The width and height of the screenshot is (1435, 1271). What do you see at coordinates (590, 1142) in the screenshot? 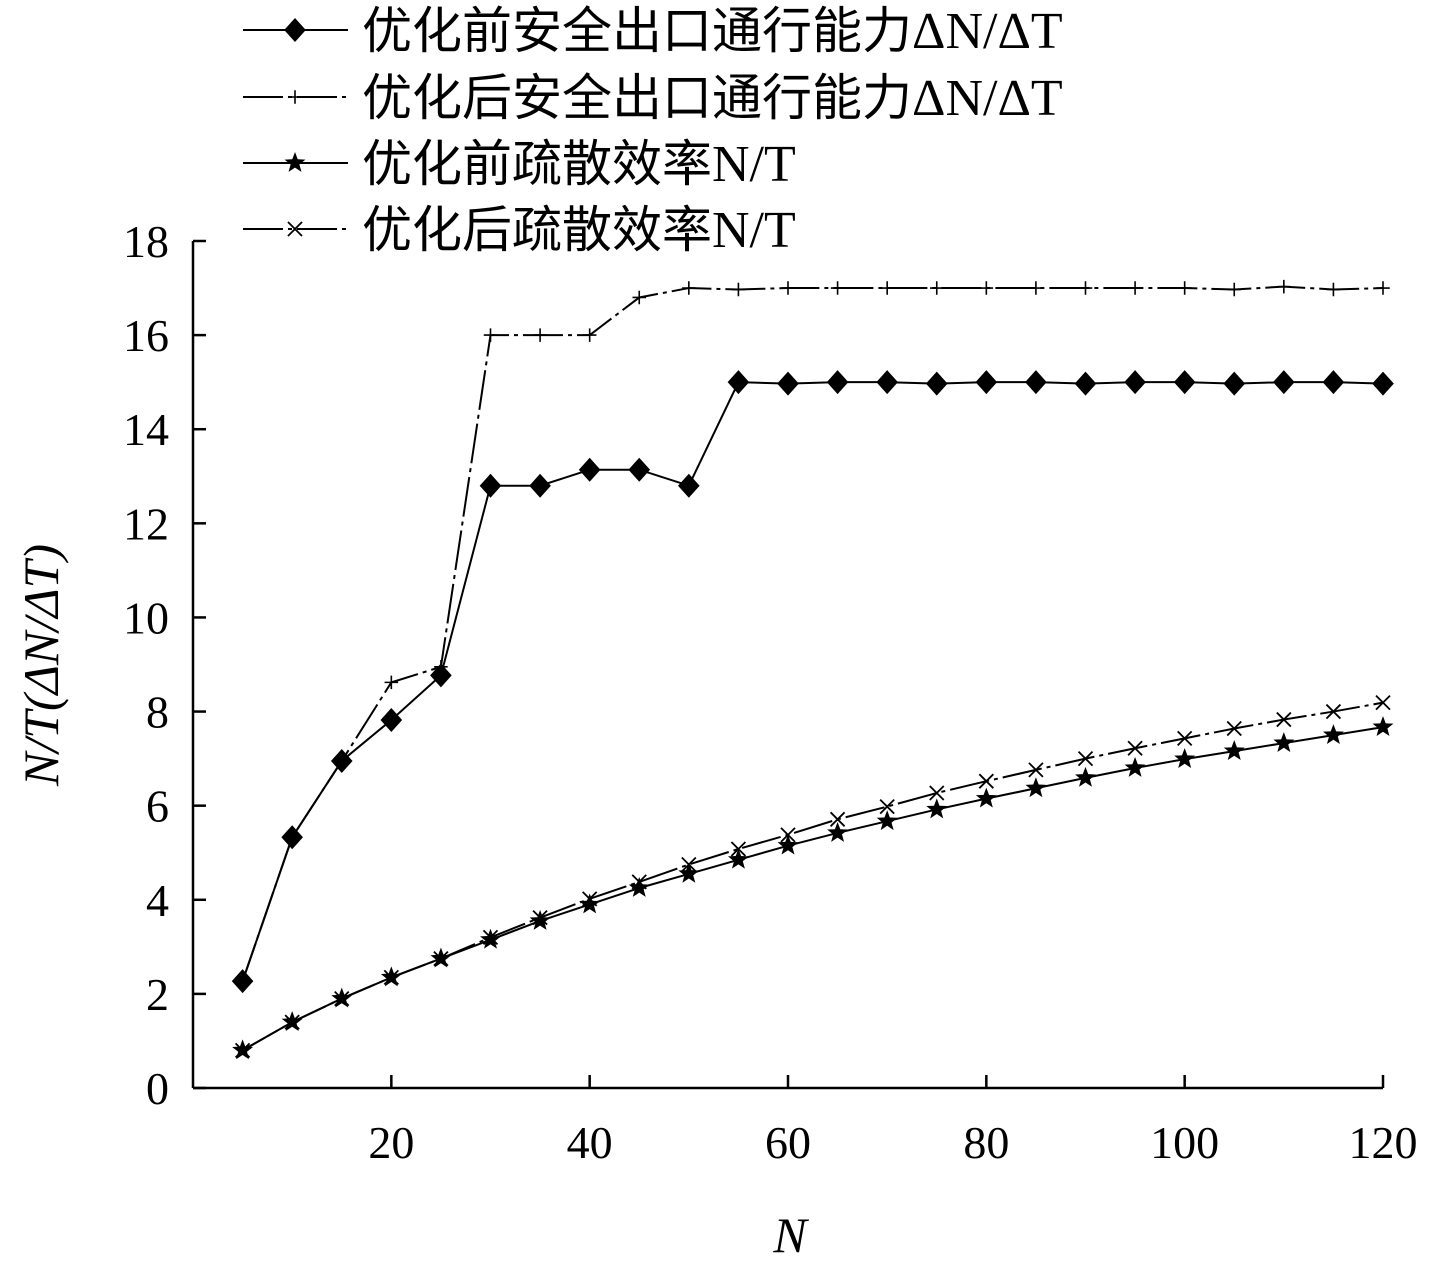
I see `x-tick-label: 40` at bounding box center [590, 1142].